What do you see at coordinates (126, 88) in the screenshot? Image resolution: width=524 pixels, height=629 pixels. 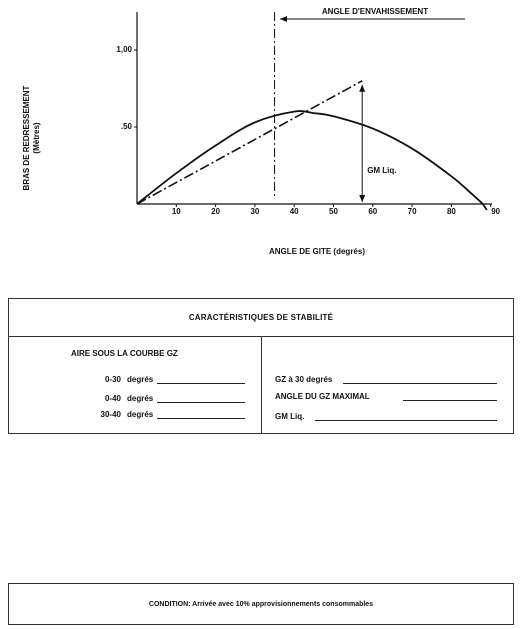 I see `y-ticks: .50 1,00` at bounding box center [126, 88].